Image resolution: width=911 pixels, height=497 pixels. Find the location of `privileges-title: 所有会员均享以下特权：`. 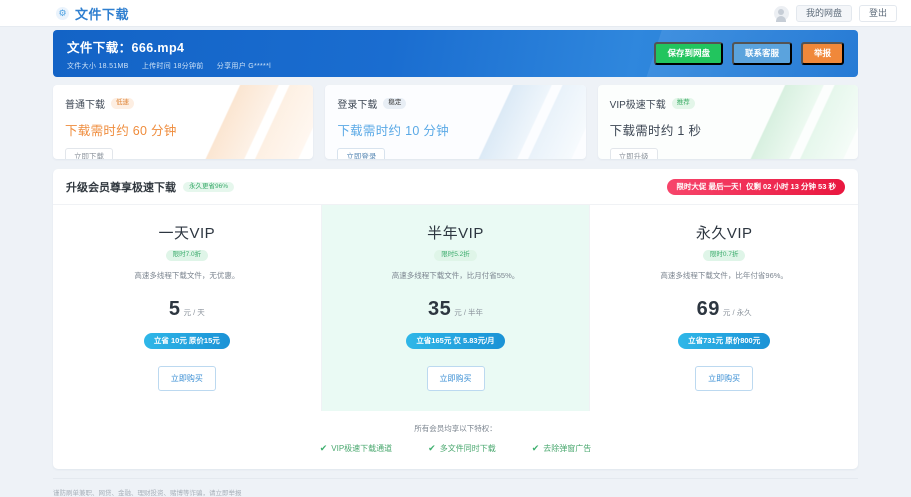

privileges-title: 所有会员均享以下特权： is located at coordinates (455, 428).